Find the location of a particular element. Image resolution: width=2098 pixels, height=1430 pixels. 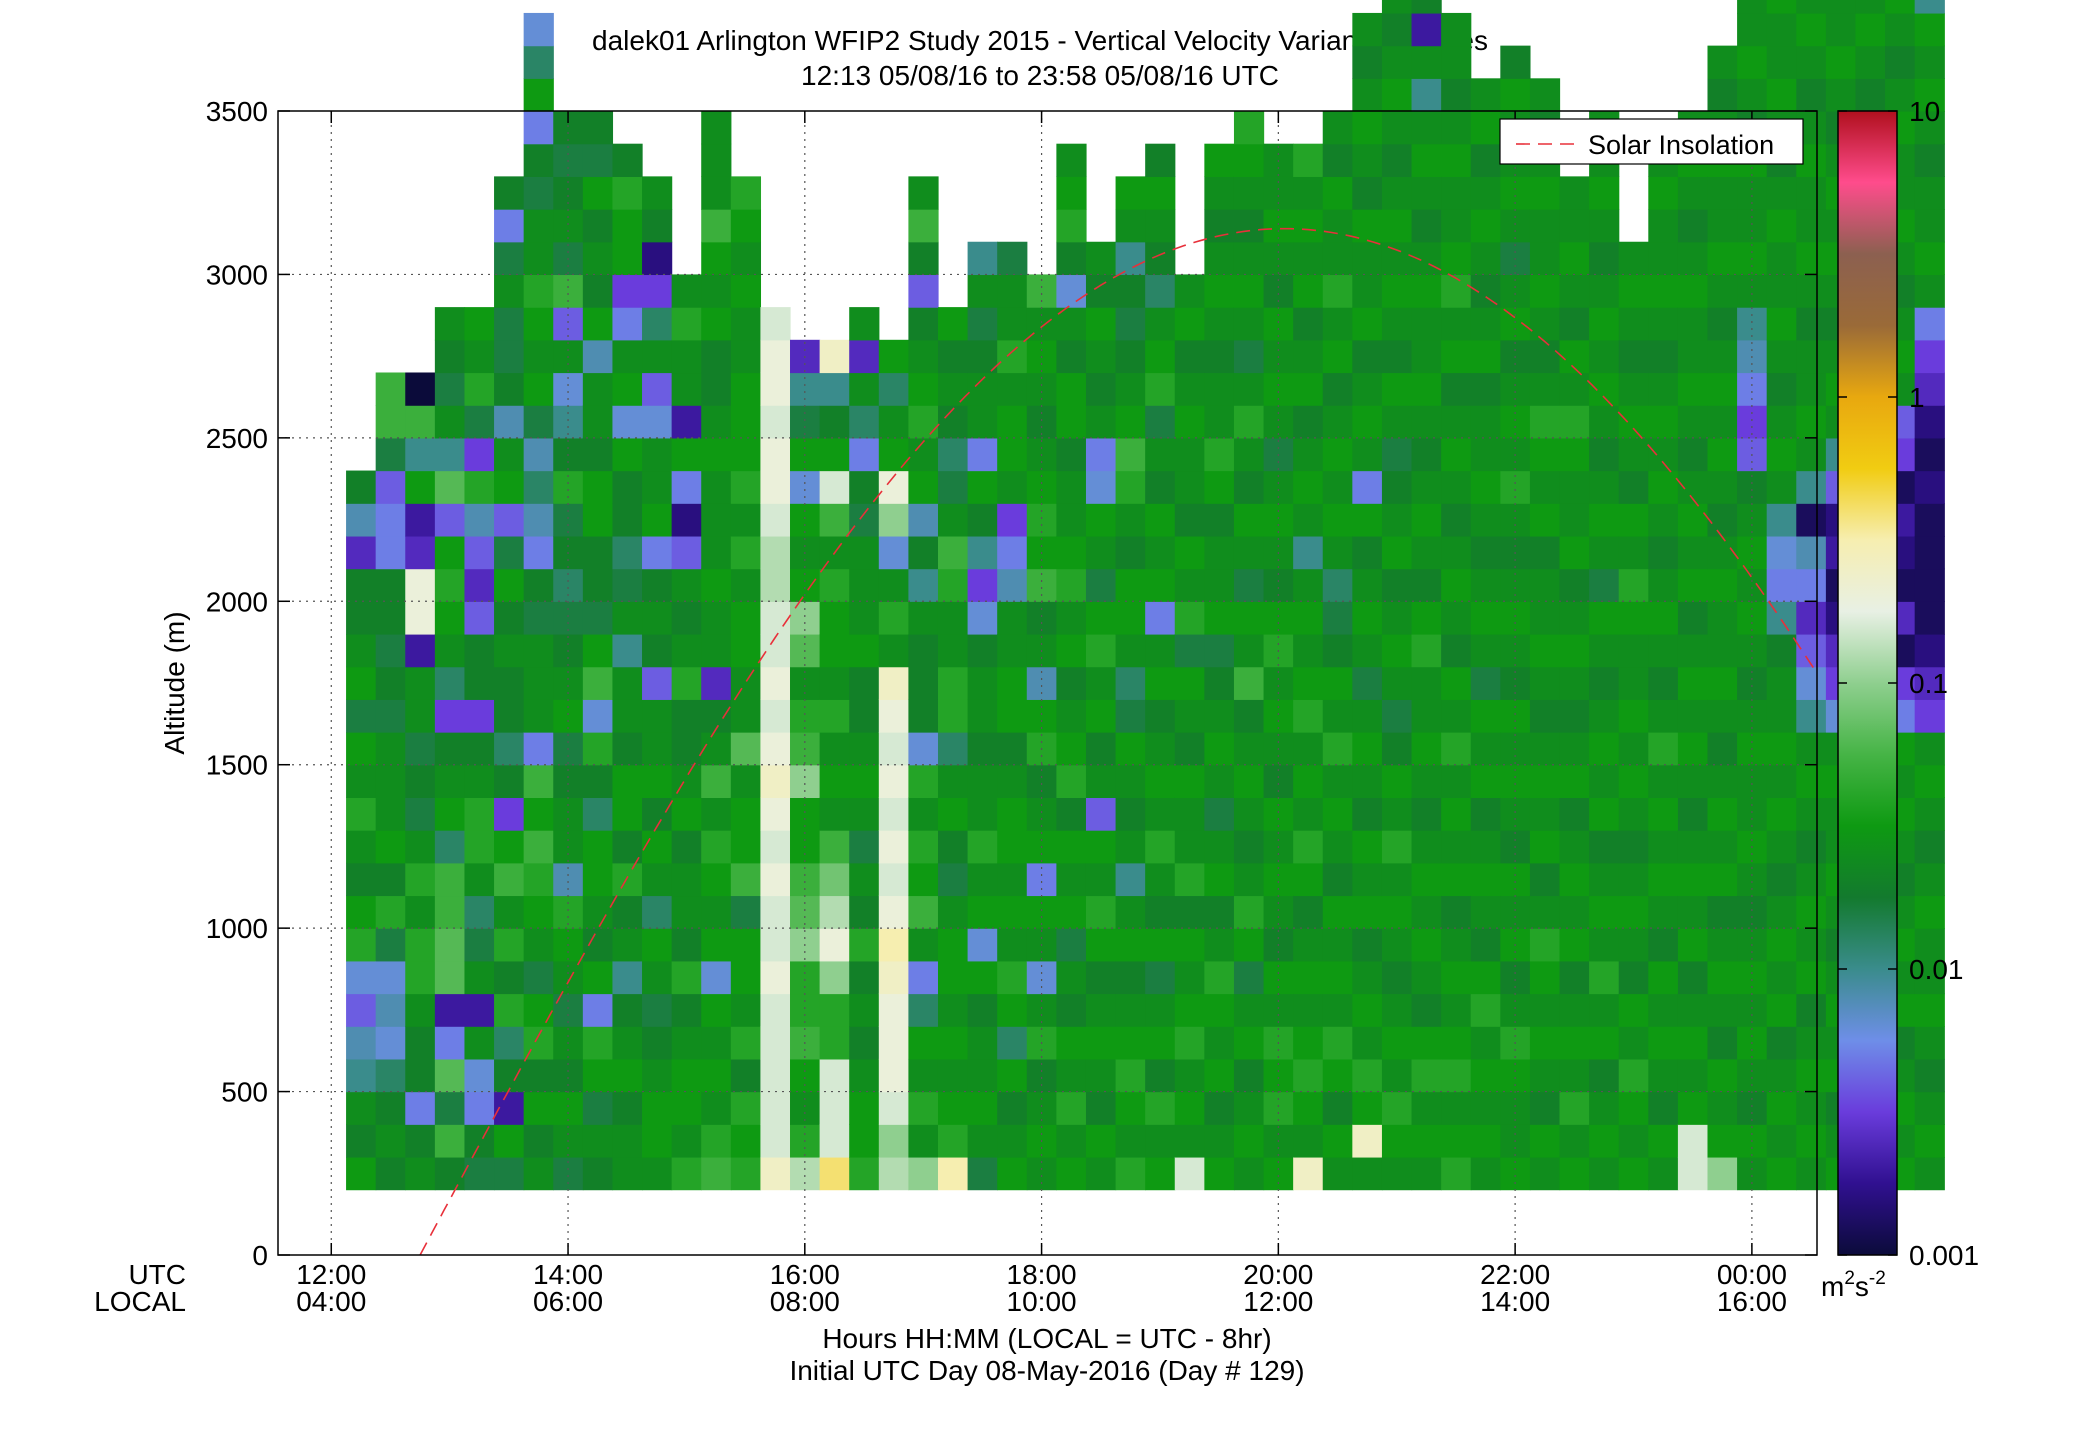

x-tick-label-local: 12:00 is located at coordinates (1278, 1301).